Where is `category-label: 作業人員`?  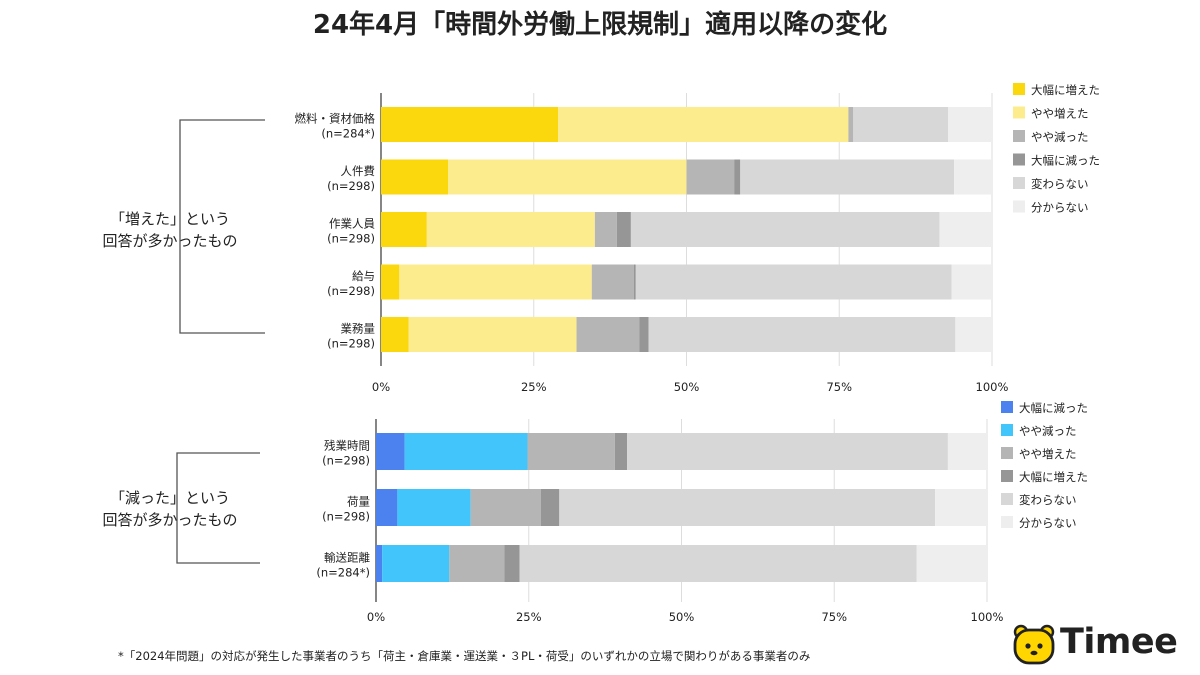 category-label: 作業人員 is located at coordinates (352, 224).